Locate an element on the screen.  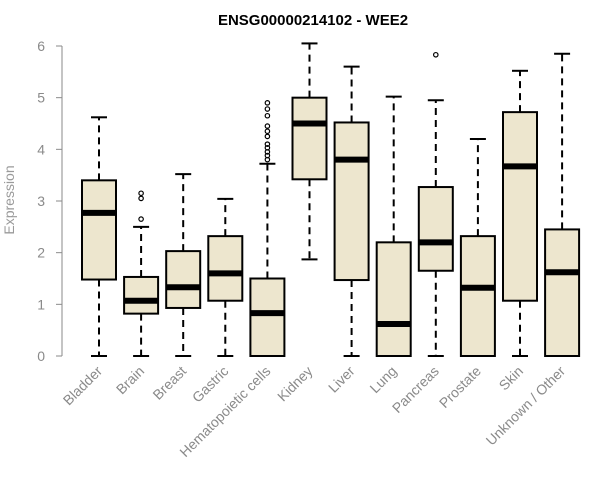
box-kidney is located at coordinates (309, 151).